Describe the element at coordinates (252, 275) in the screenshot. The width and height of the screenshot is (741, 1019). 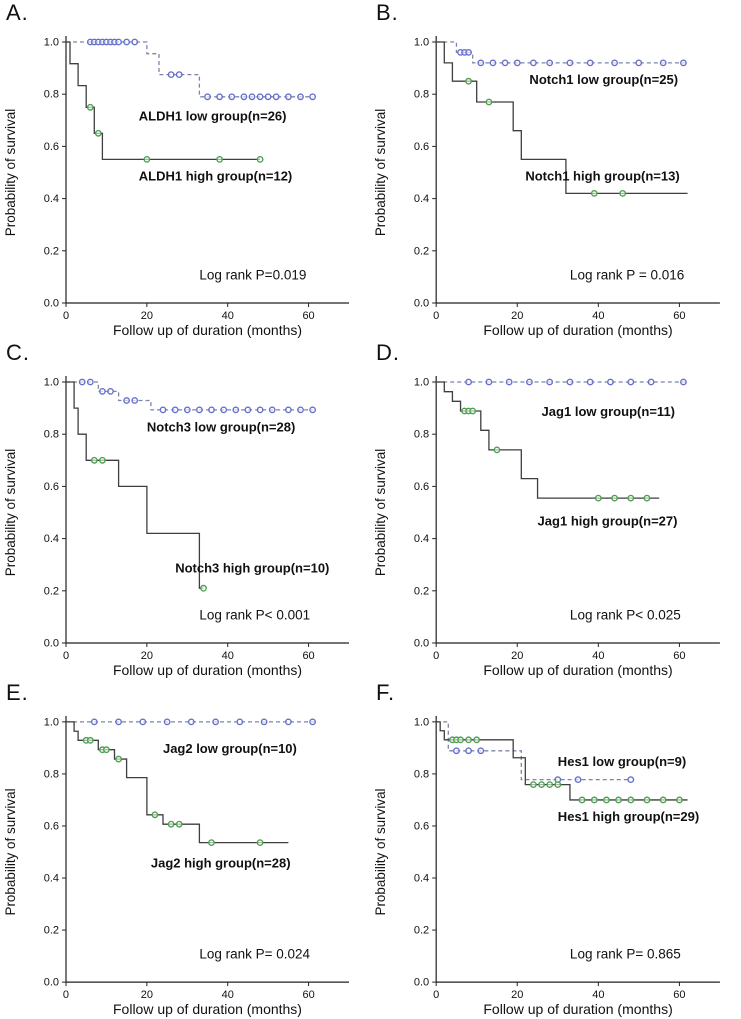
I see `log-rank-annotation: Log rank P=0.019` at that location.